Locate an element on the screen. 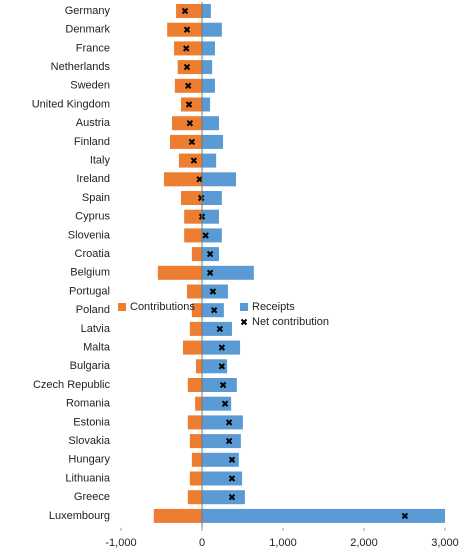  y-tick-label: Romania is located at coordinates (88, 404).